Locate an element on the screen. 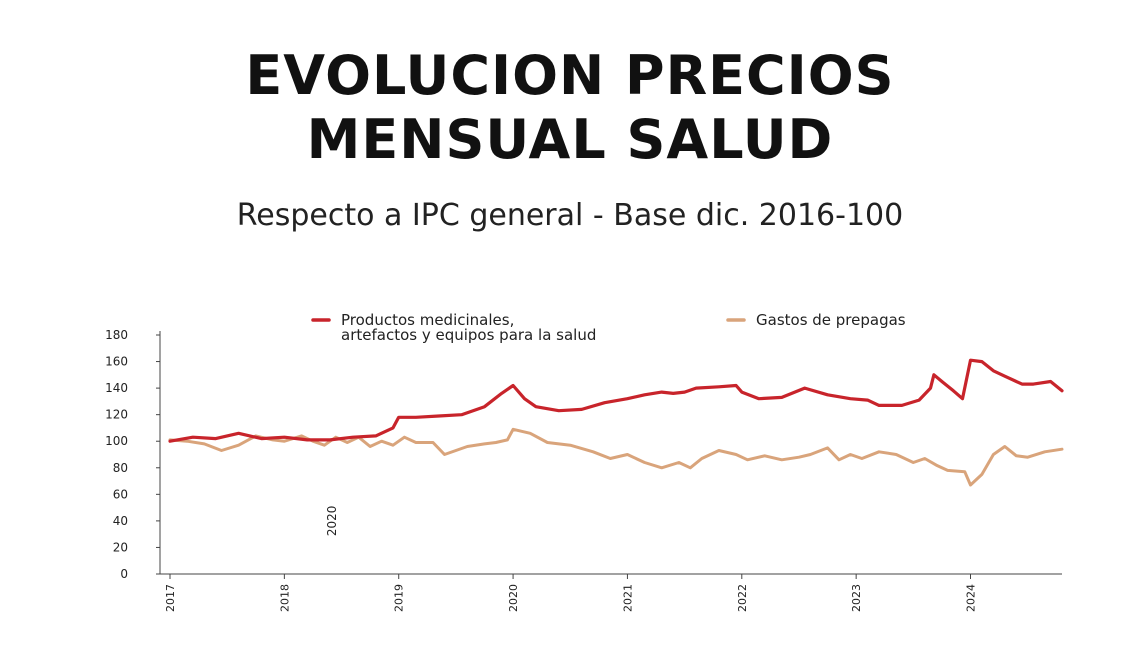  y-tick-label: 0 is located at coordinates (124, 574).